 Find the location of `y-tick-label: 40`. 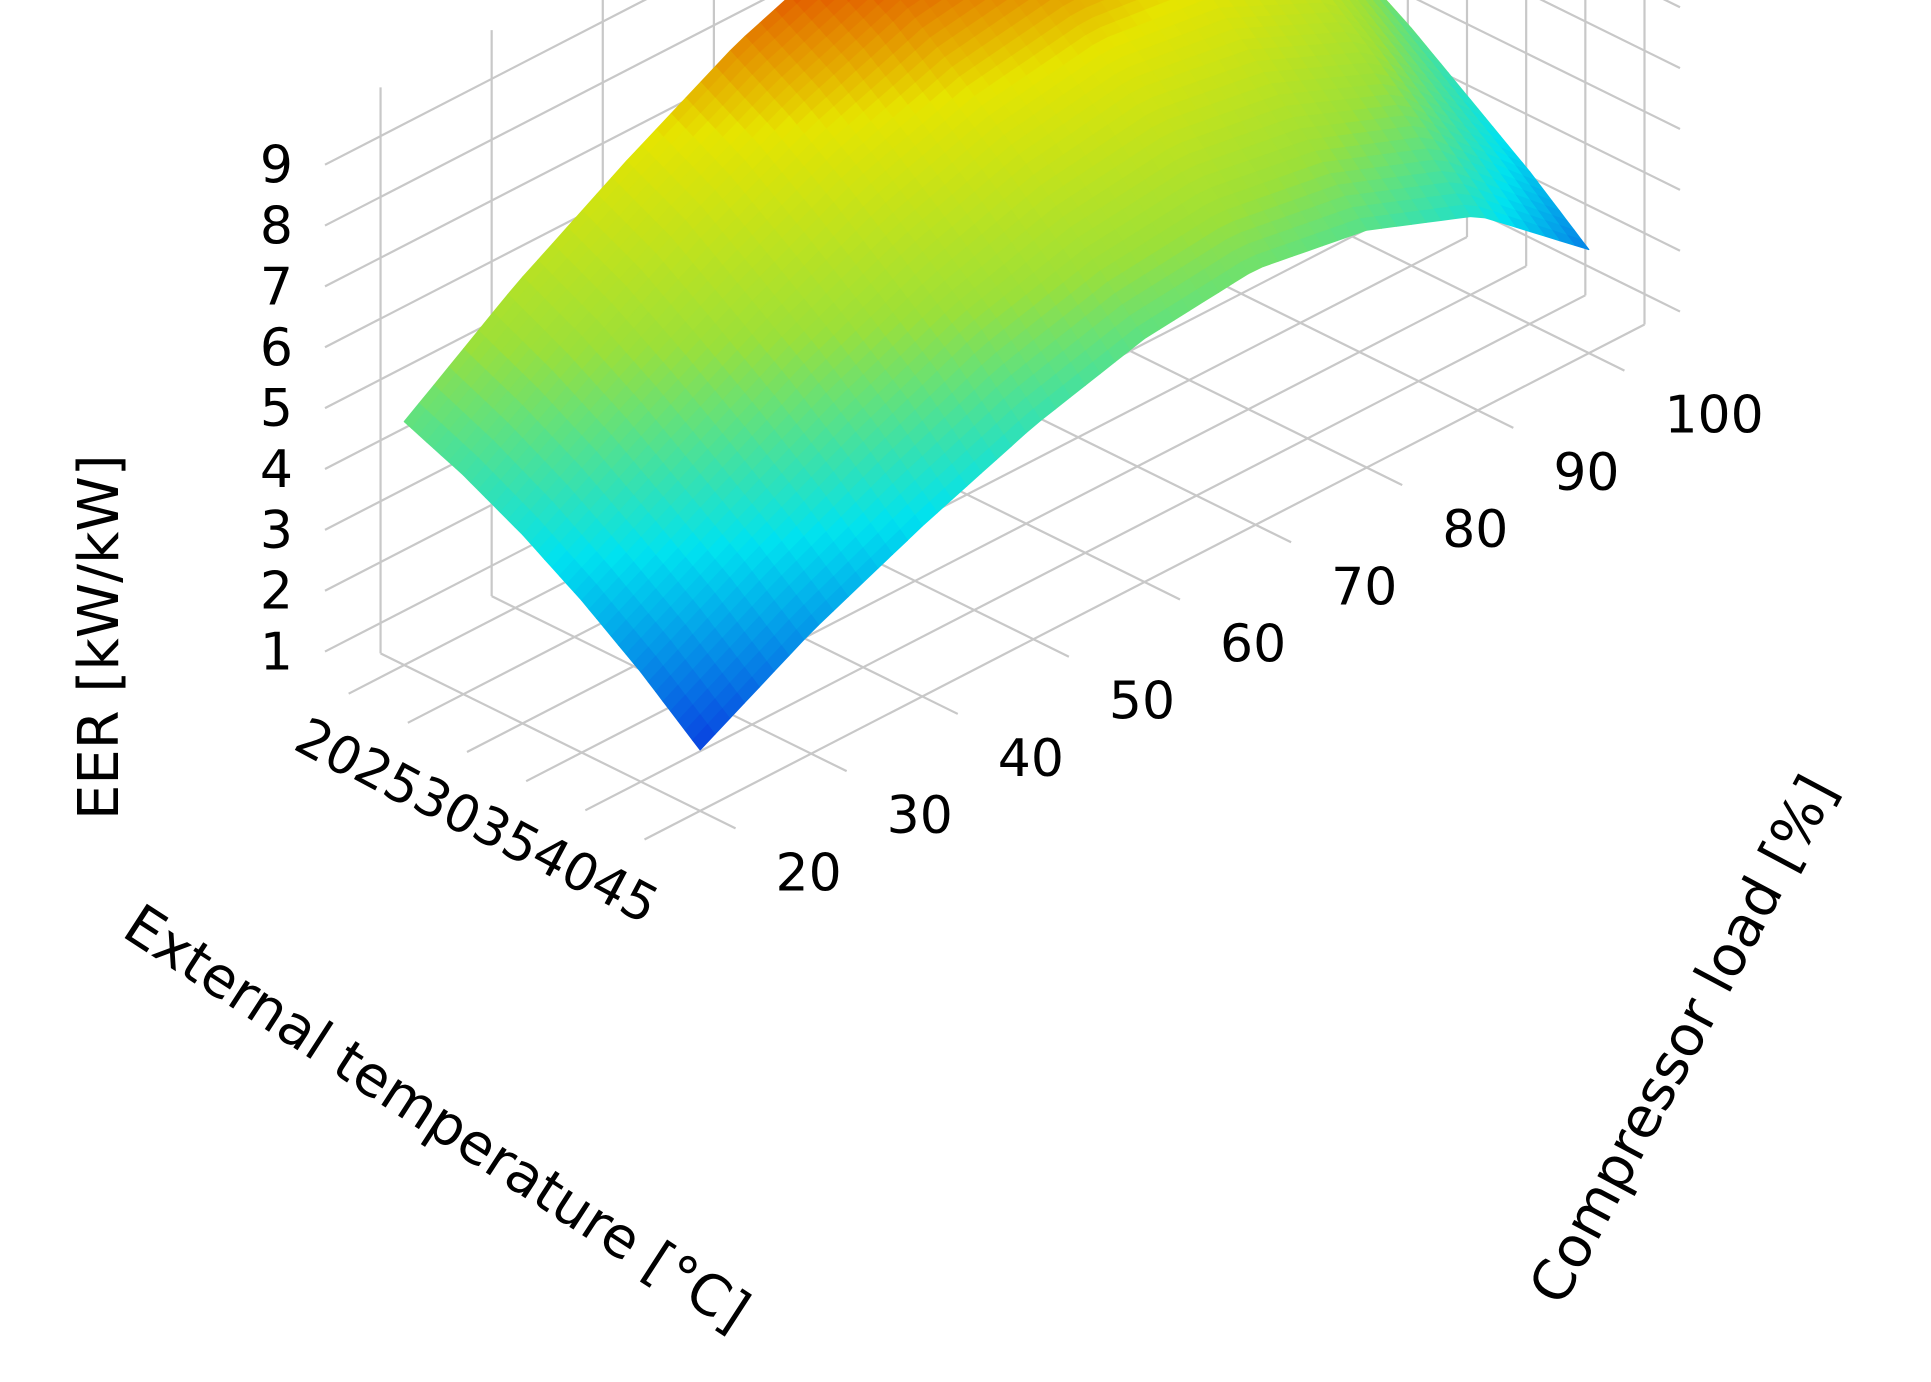

y-tick-label: 40 is located at coordinates (1031, 759).